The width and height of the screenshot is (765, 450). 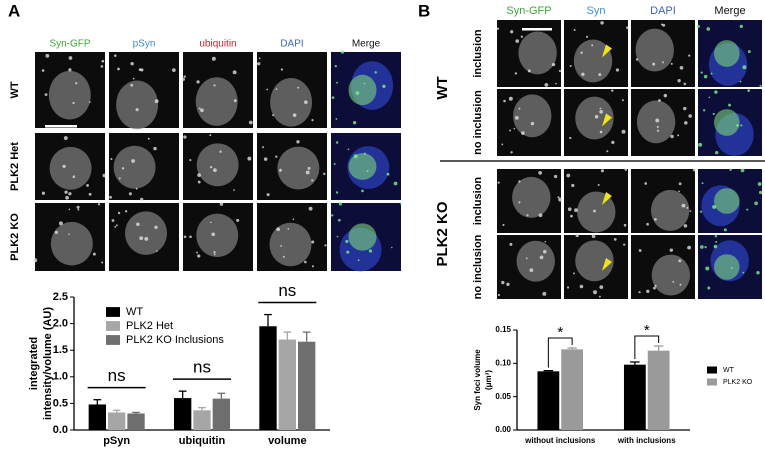 I want to click on legend-swatch, so click(x=113, y=312).